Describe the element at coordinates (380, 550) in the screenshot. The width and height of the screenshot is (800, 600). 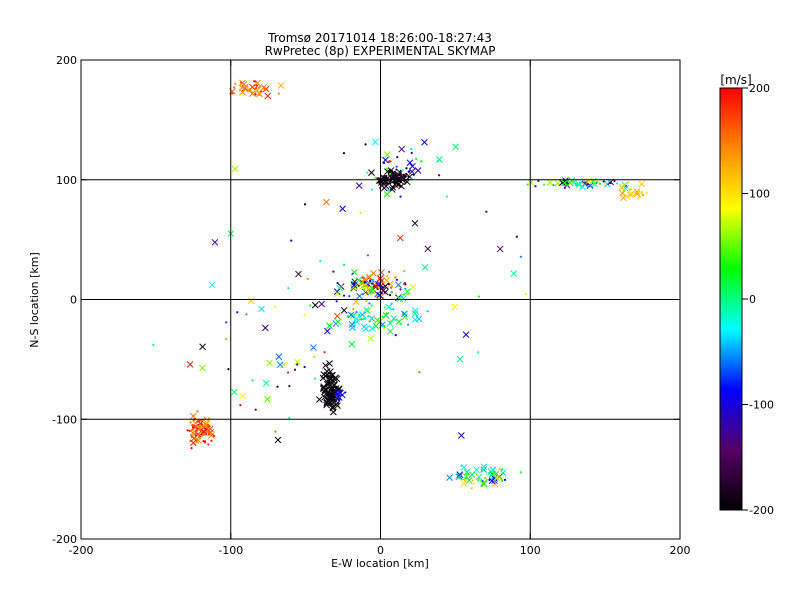
I see `x-tick-label: 0` at that location.